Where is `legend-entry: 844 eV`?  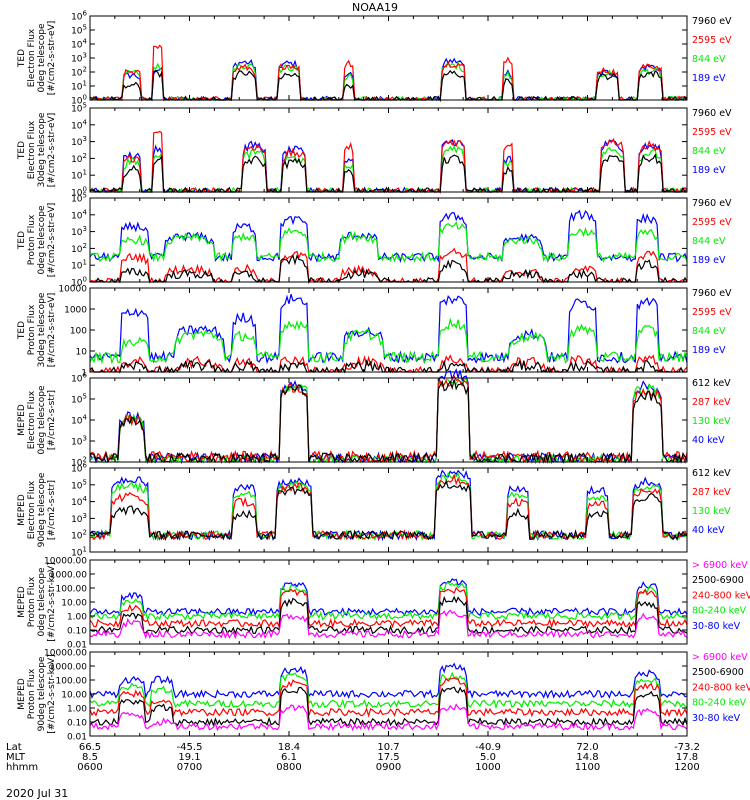 legend-entry: 844 eV is located at coordinates (709, 241).